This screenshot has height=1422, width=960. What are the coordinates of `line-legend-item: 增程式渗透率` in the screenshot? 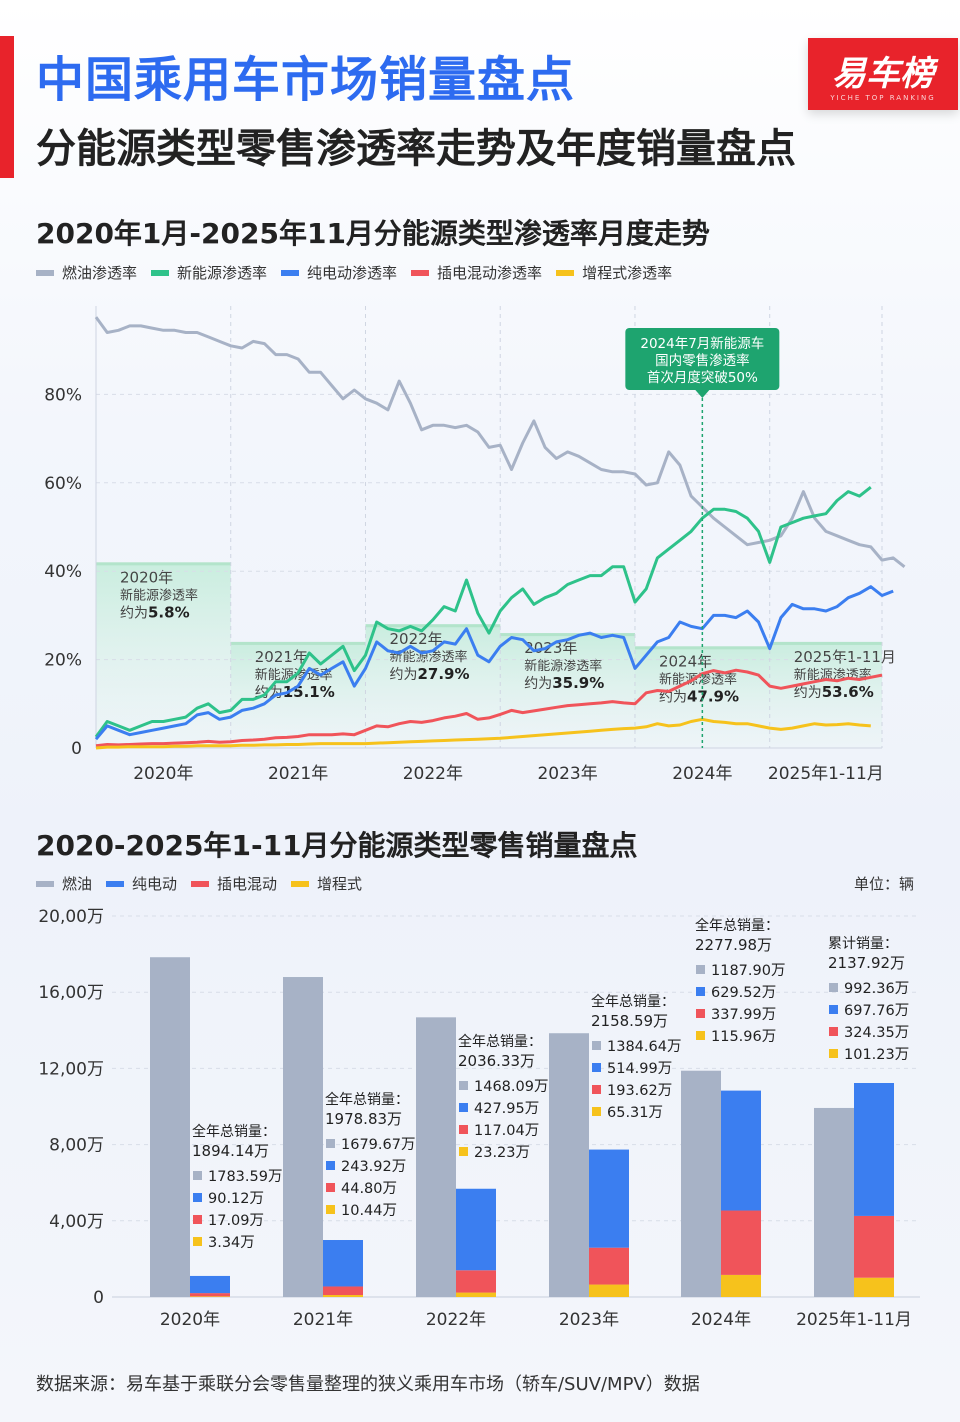 It's located at (614, 272).